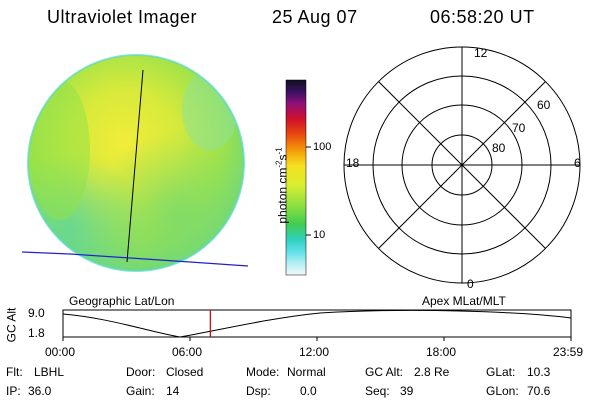 This screenshot has width=600, height=400. I want to click on filter-label: Flt:, so click(14, 372).